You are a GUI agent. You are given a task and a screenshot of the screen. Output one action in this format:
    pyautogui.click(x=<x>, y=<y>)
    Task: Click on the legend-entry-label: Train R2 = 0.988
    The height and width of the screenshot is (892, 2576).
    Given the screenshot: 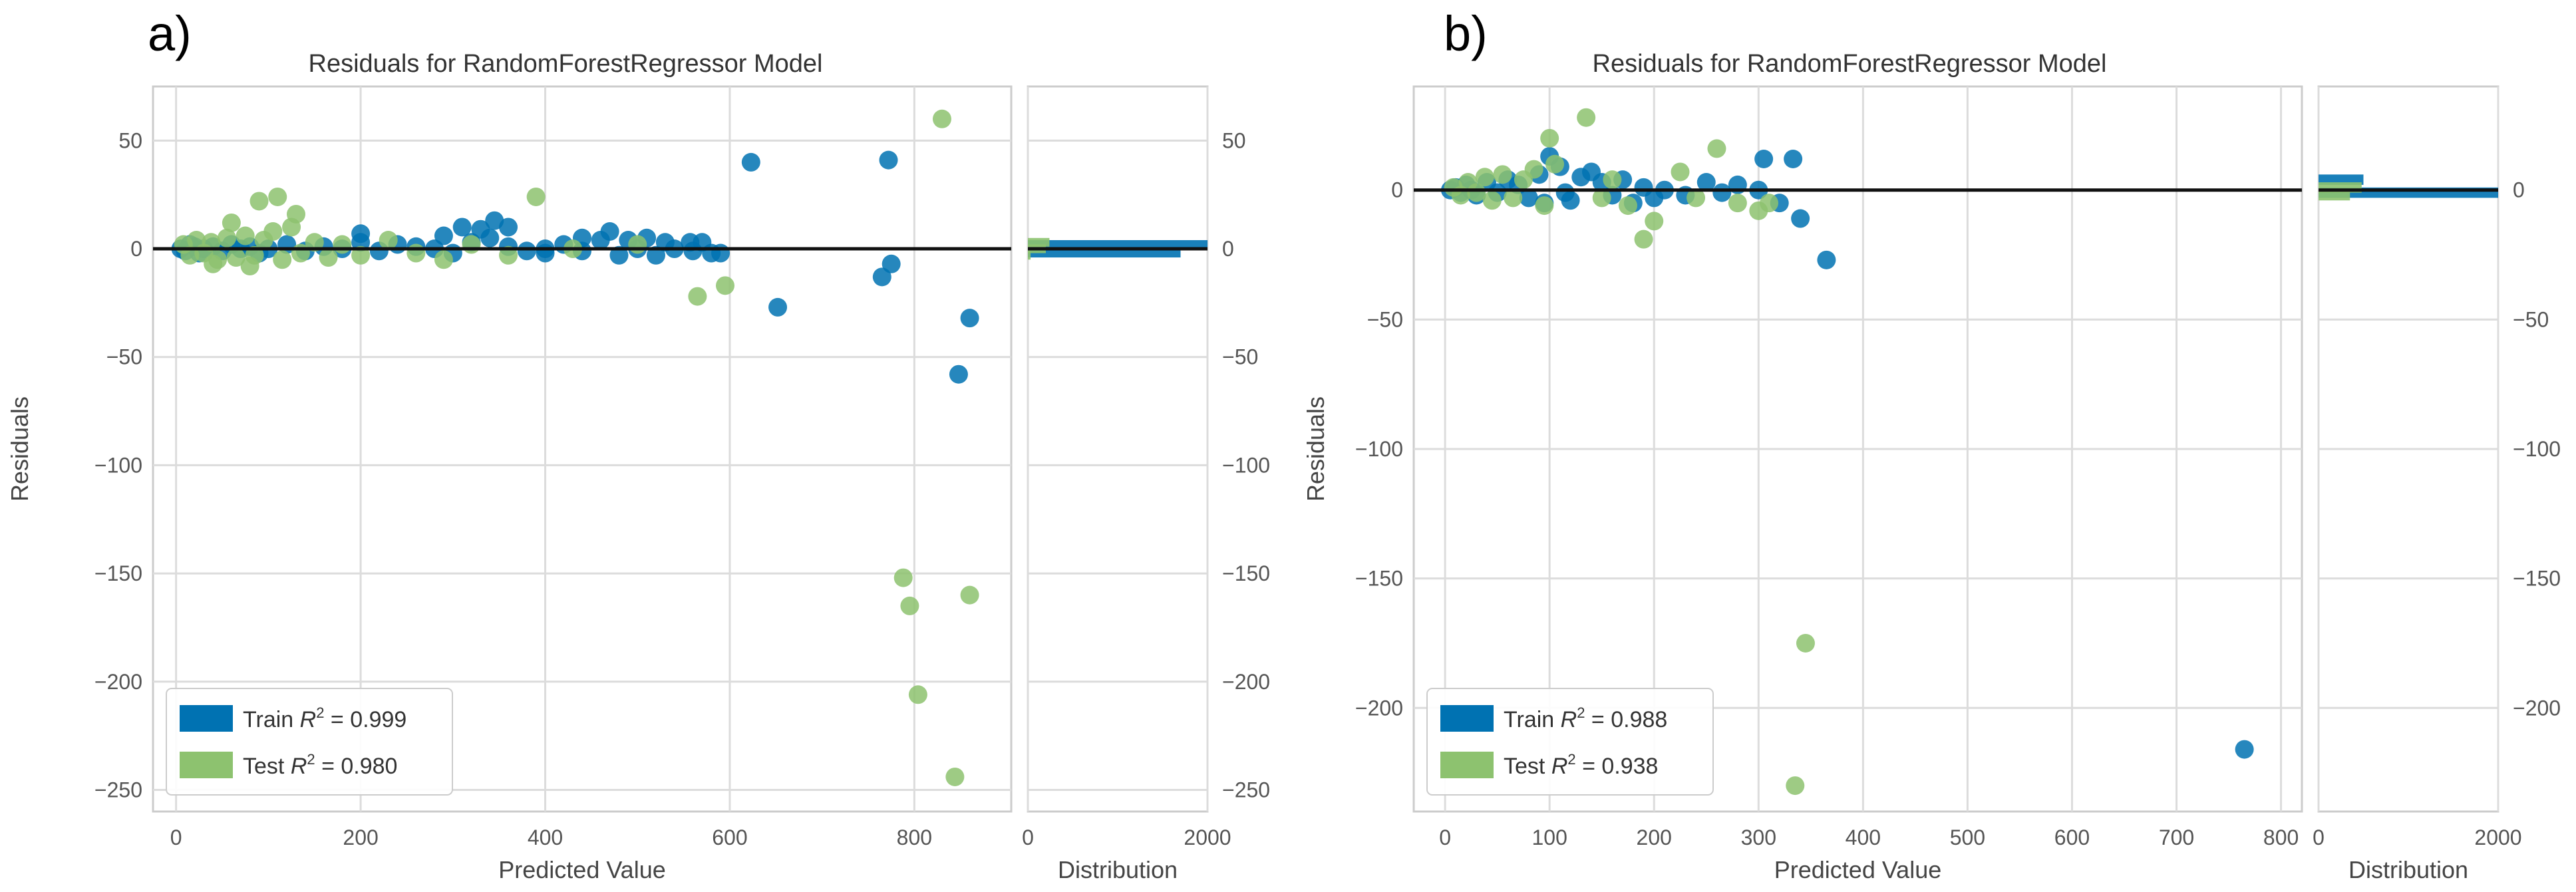 What is the action you would take?
    pyautogui.click(x=1585, y=718)
    